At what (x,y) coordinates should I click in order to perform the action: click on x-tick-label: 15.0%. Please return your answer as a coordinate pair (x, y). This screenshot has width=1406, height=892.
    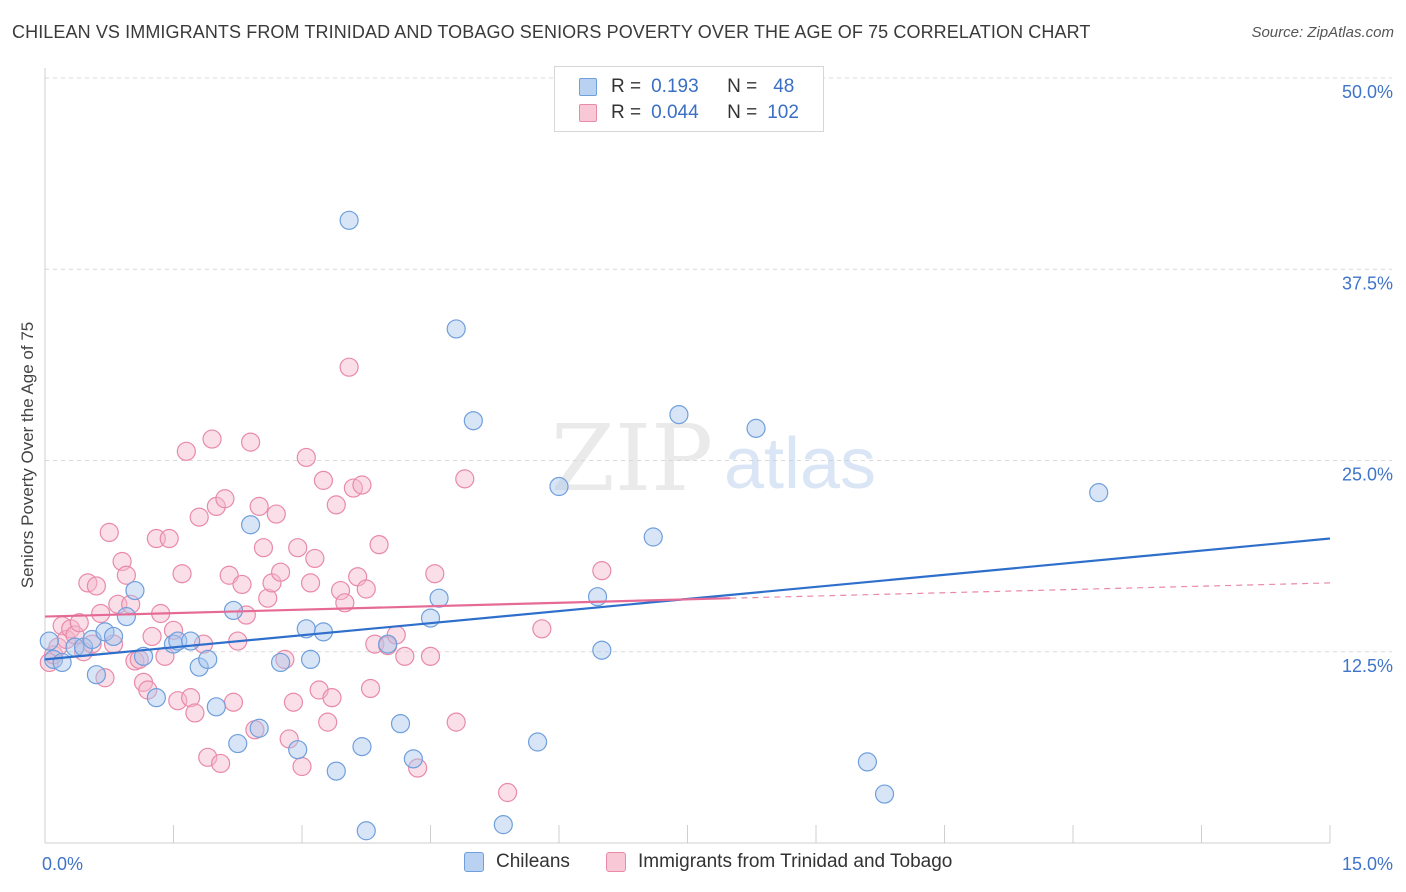
    Looking at the image, I should click on (1367, 864).